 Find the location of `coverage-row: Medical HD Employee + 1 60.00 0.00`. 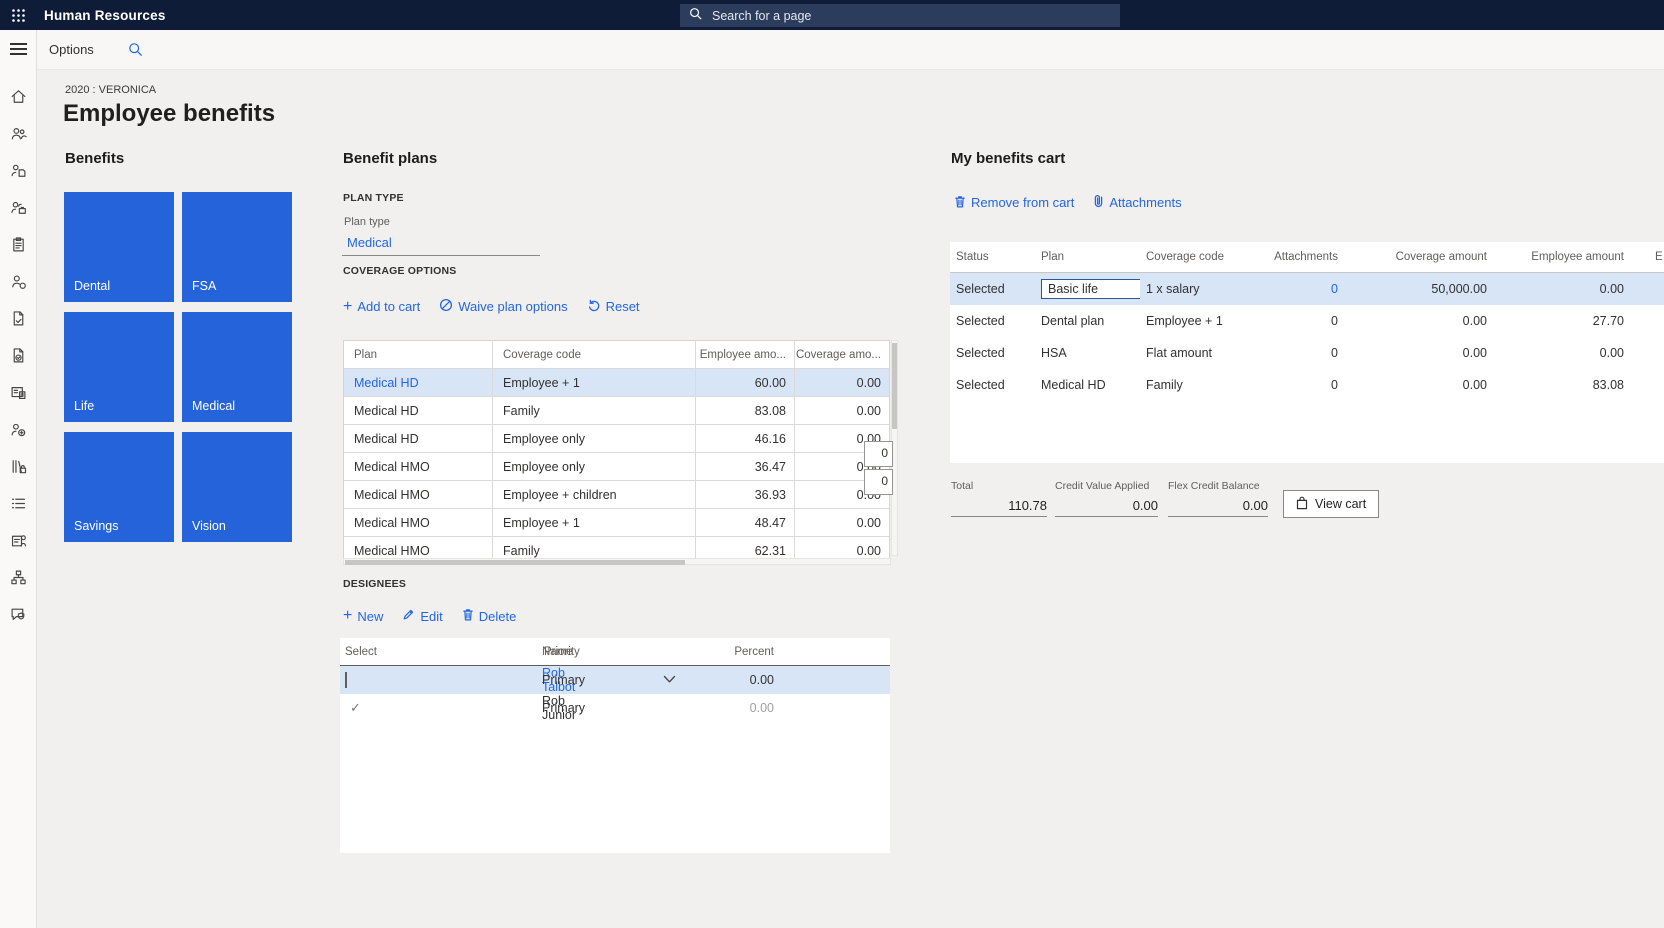

coverage-row: Medical HD Employee + 1 60.00 0.00 is located at coordinates (616, 383).